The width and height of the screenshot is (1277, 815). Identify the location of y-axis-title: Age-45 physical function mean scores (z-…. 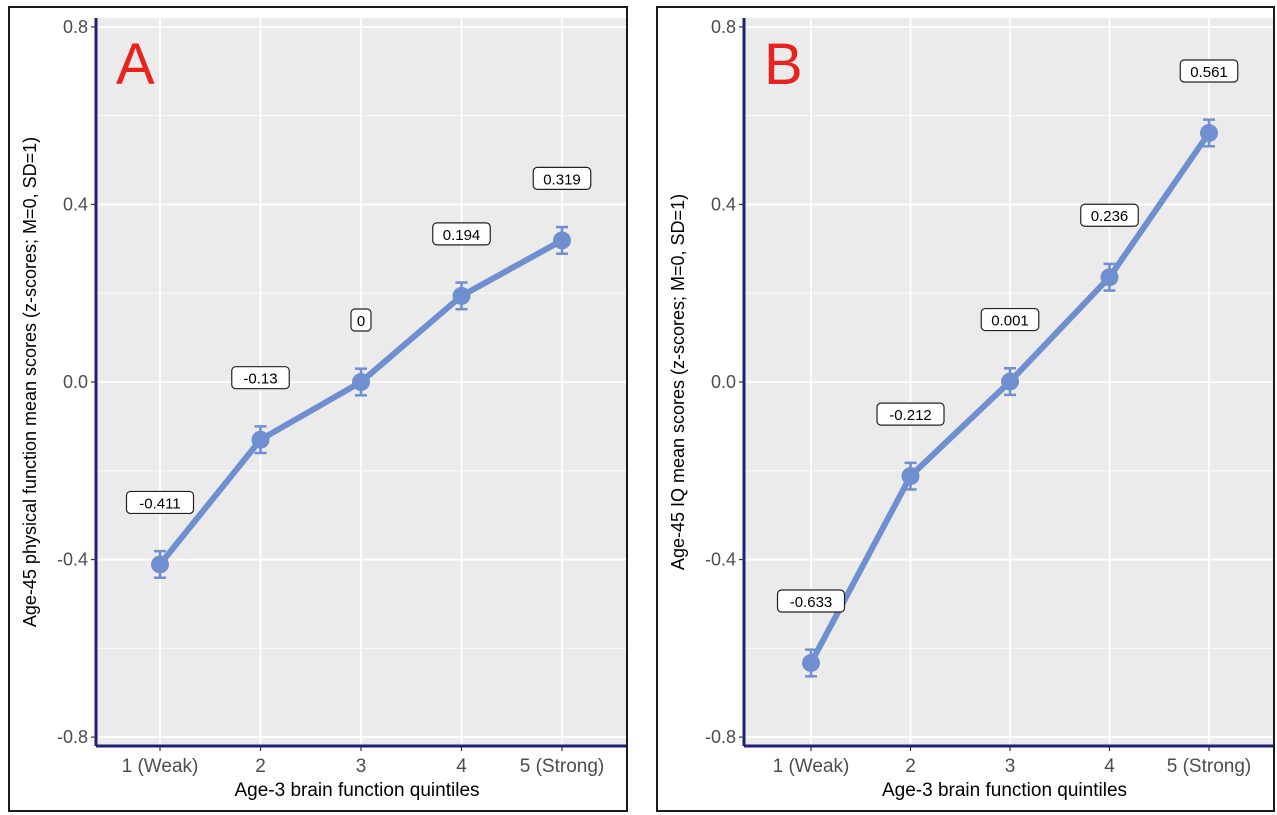
(30, 382).